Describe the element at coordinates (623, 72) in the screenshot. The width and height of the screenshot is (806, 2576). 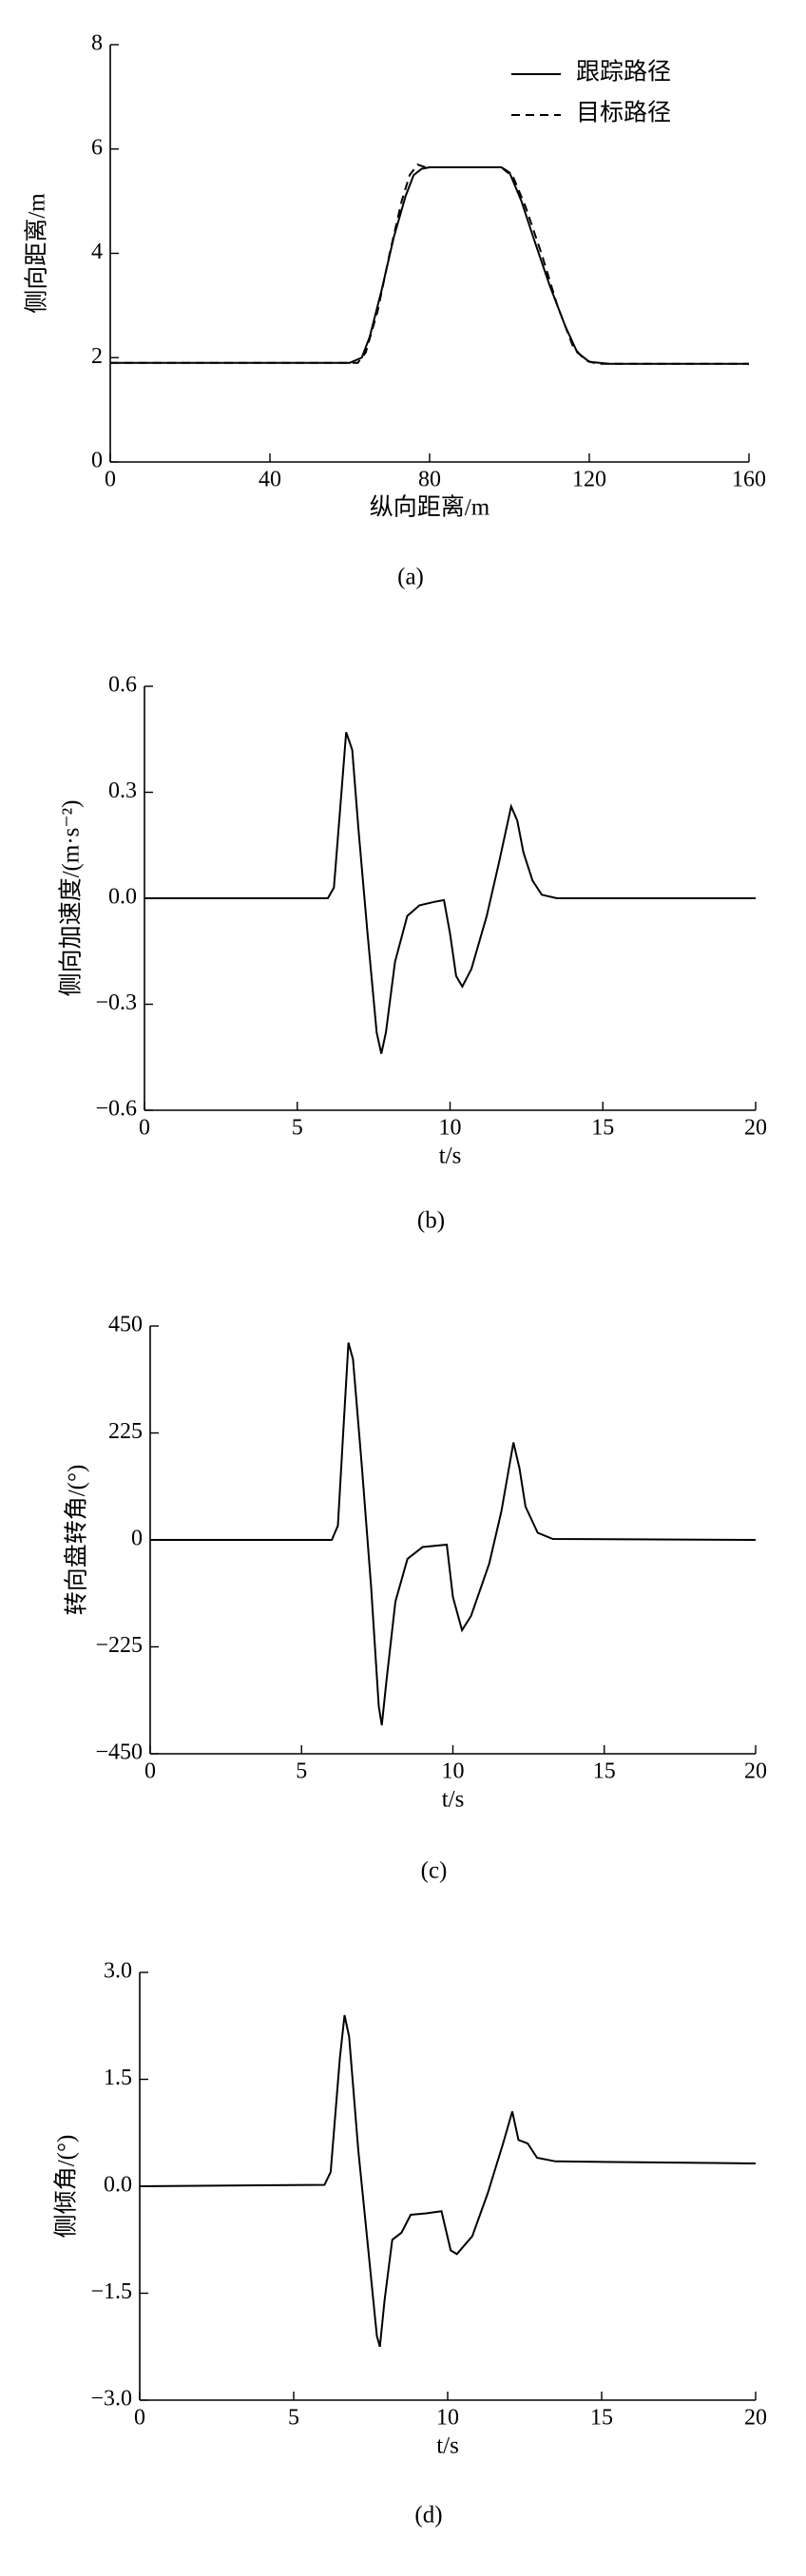
I see `legend-label: 跟踪路径` at that location.